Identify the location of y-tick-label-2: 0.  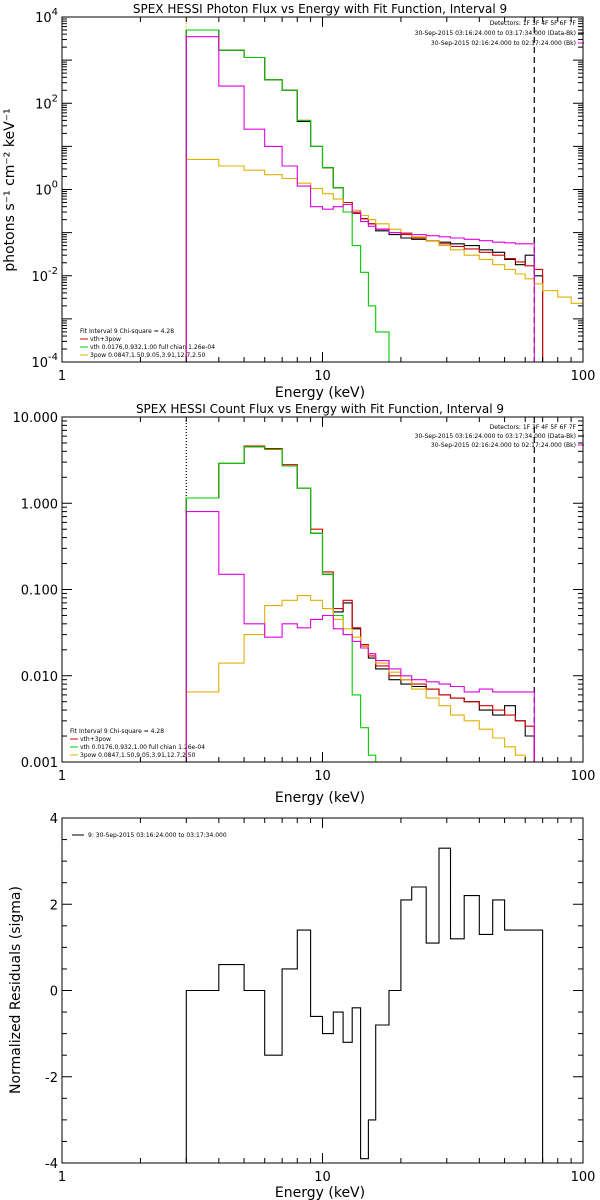
(54, 992).